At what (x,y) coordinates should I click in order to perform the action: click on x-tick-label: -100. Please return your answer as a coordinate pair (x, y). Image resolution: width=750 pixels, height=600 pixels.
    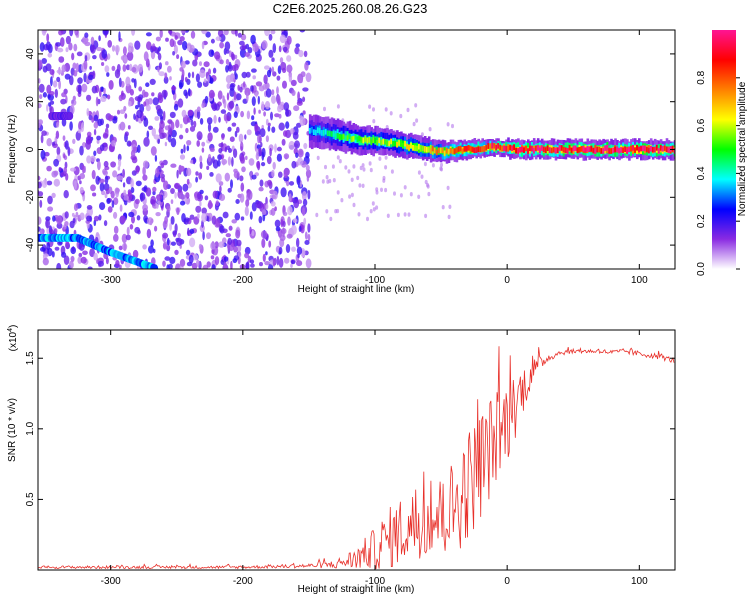
    Looking at the image, I should click on (375, 280).